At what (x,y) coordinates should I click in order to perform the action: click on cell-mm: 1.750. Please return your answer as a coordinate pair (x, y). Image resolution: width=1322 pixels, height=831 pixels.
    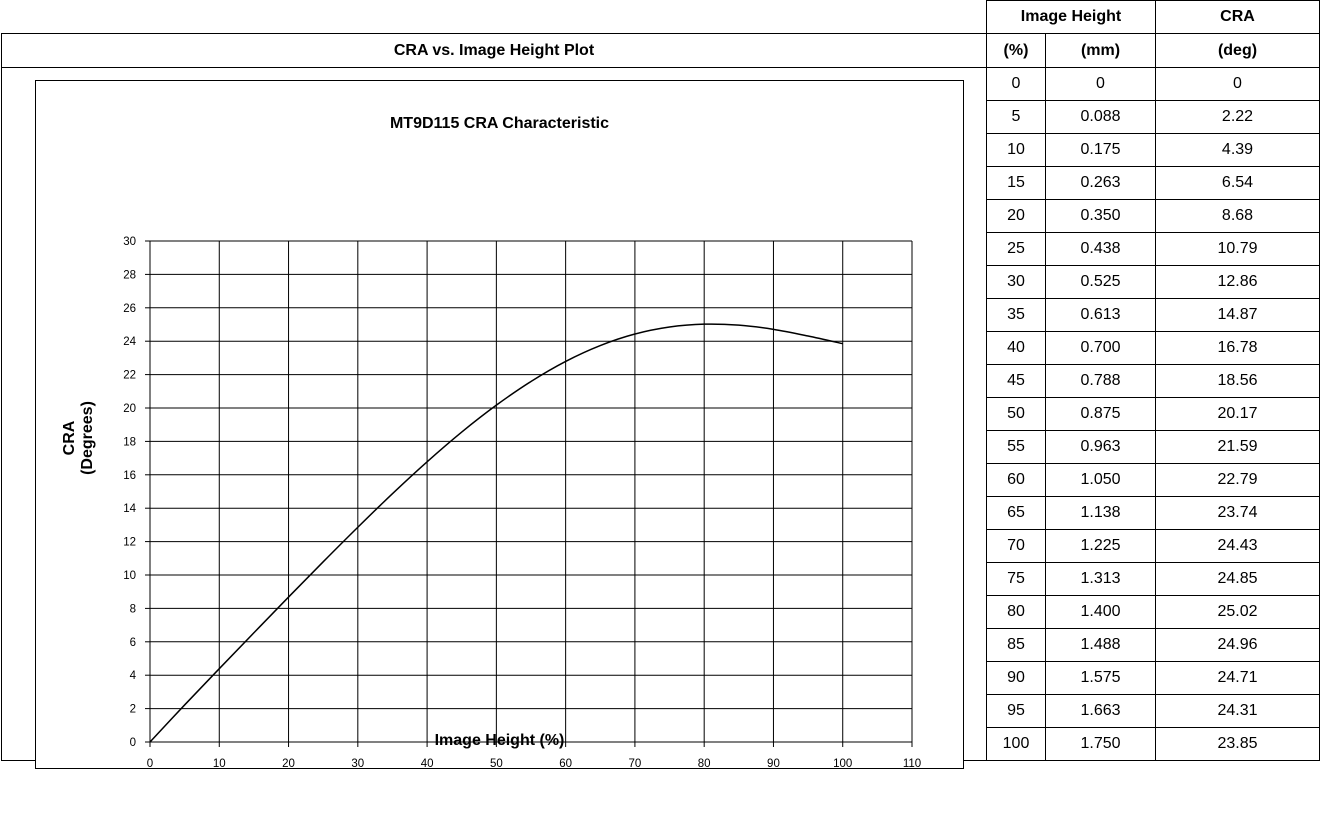
    Looking at the image, I should click on (1100, 744).